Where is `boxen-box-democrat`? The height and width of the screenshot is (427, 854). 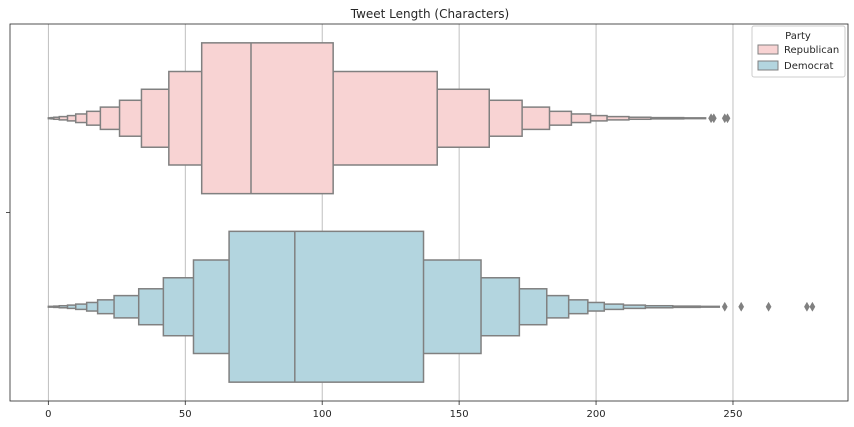
boxen-box-democrat is located at coordinates (326, 306).